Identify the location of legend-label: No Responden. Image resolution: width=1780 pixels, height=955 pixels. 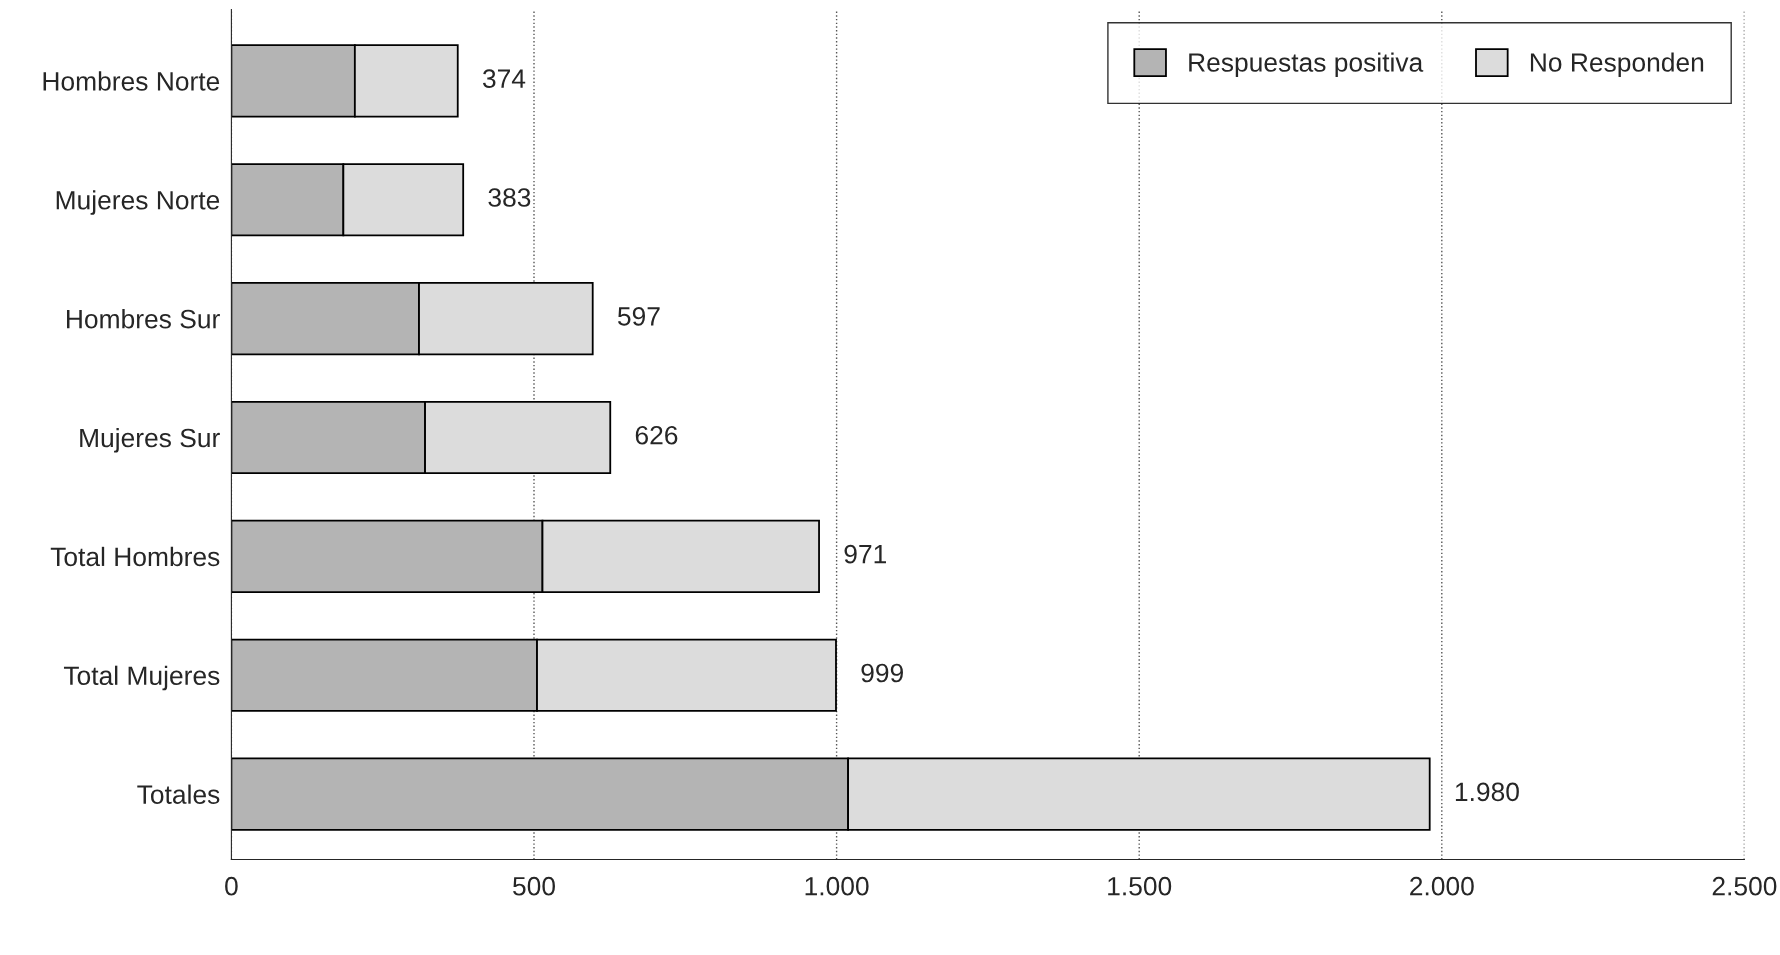
(1617, 65).